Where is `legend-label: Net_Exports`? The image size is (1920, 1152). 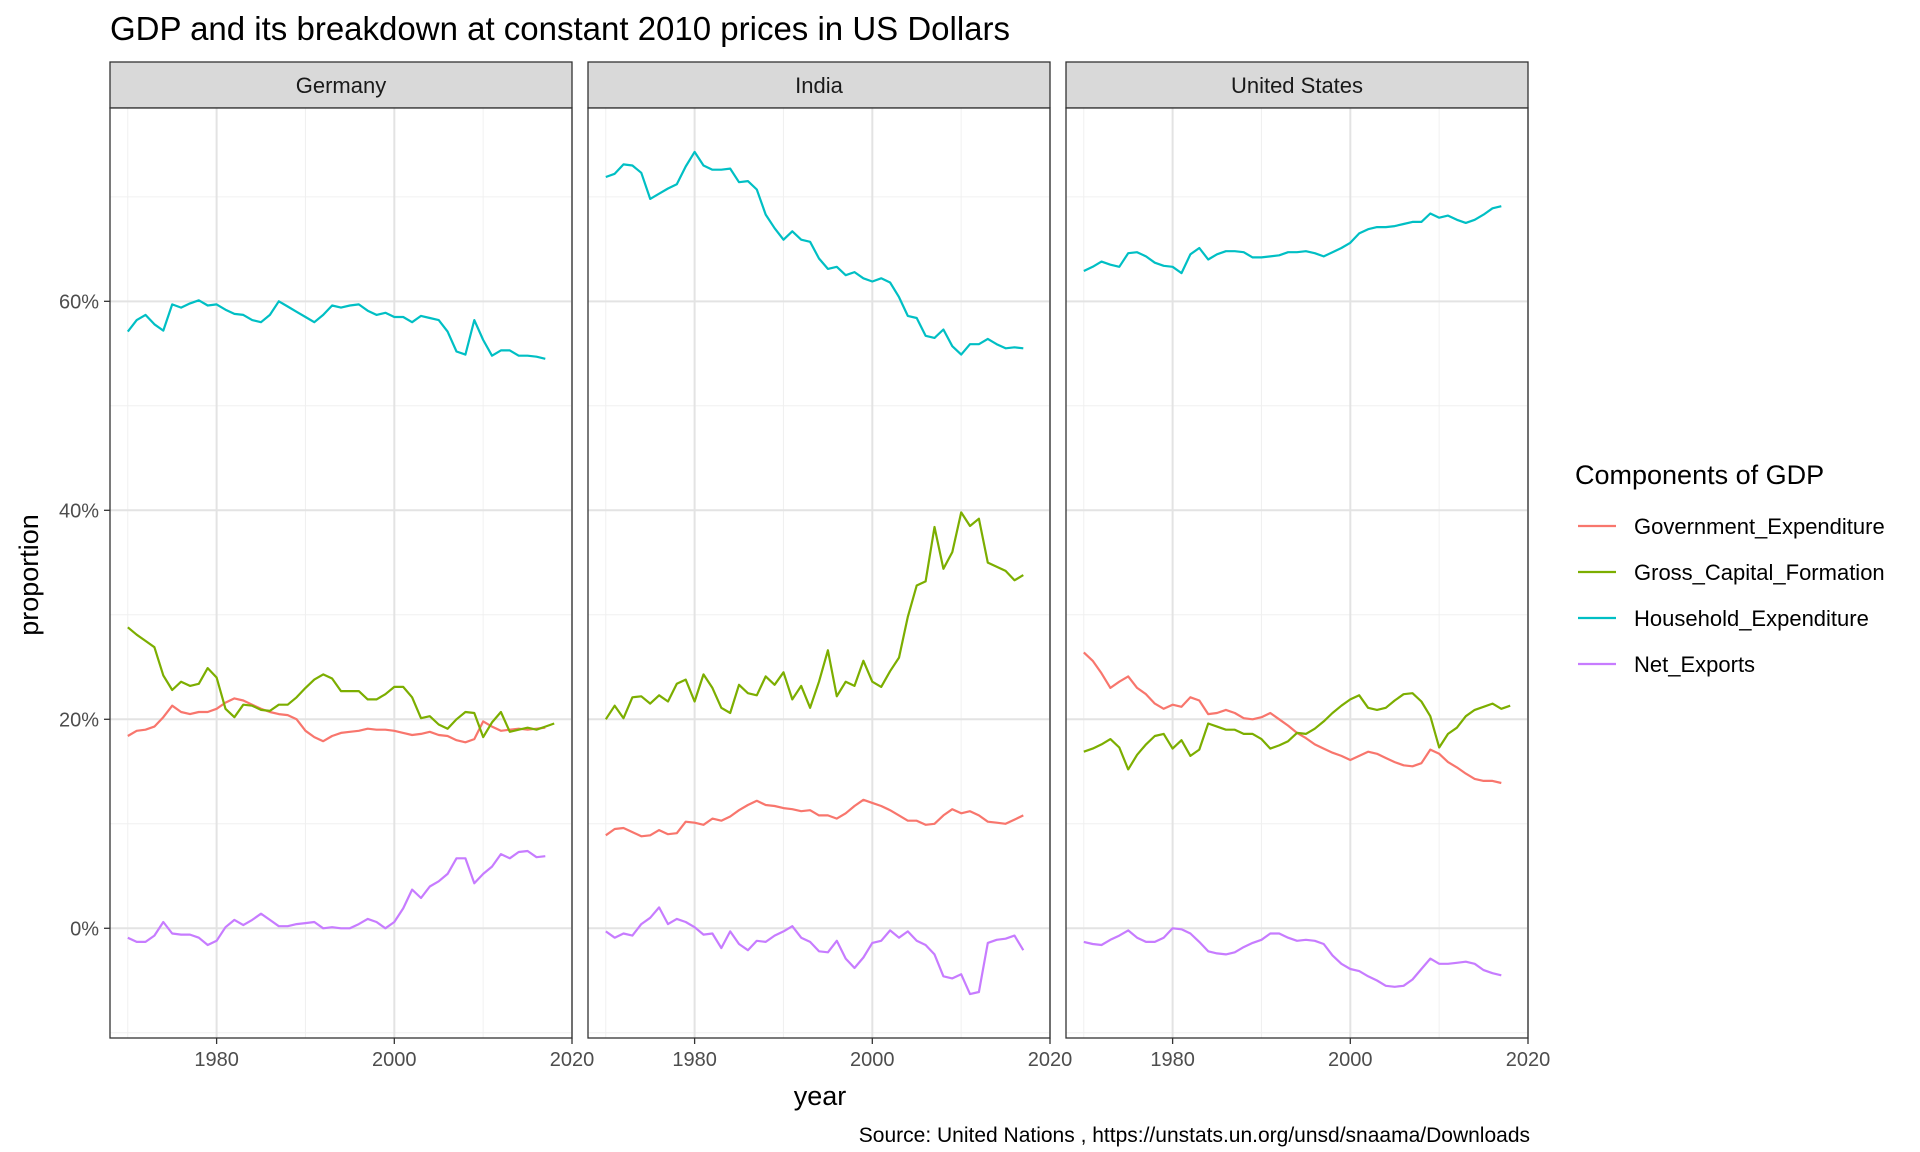
legend-label: Net_Exports is located at coordinates (1694, 664).